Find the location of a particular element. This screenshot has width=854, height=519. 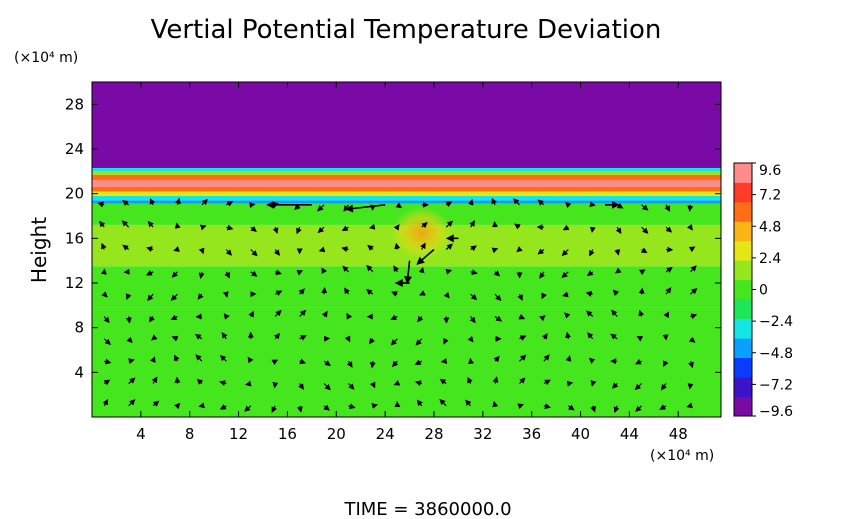

x-tick-label: 24 is located at coordinates (385, 434).